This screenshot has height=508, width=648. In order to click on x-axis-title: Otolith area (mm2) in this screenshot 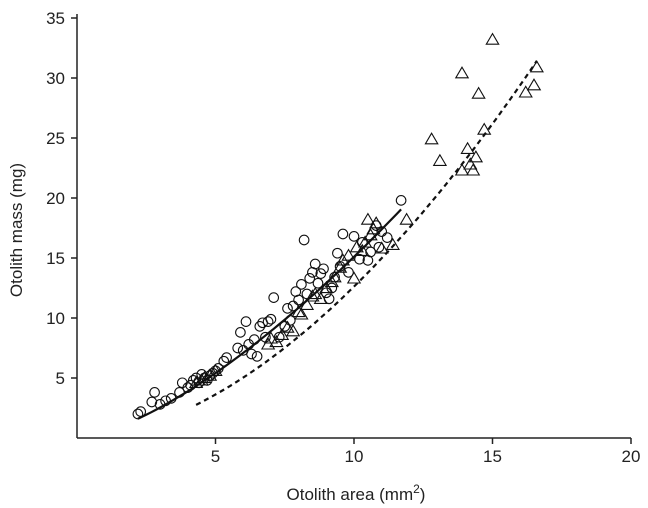, I will do `click(356, 493)`.